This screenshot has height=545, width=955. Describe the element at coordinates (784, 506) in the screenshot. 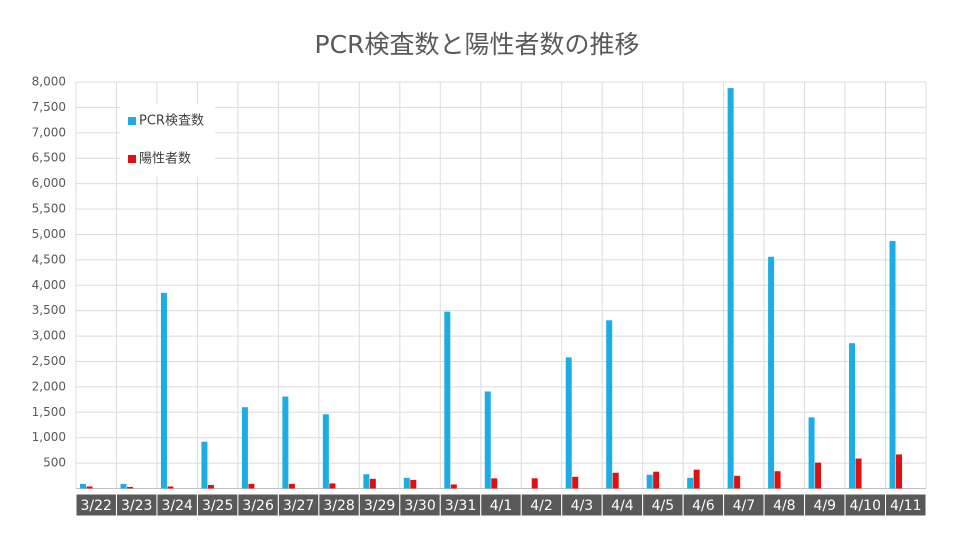

I see `x-tick-label: 4/8` at that location.